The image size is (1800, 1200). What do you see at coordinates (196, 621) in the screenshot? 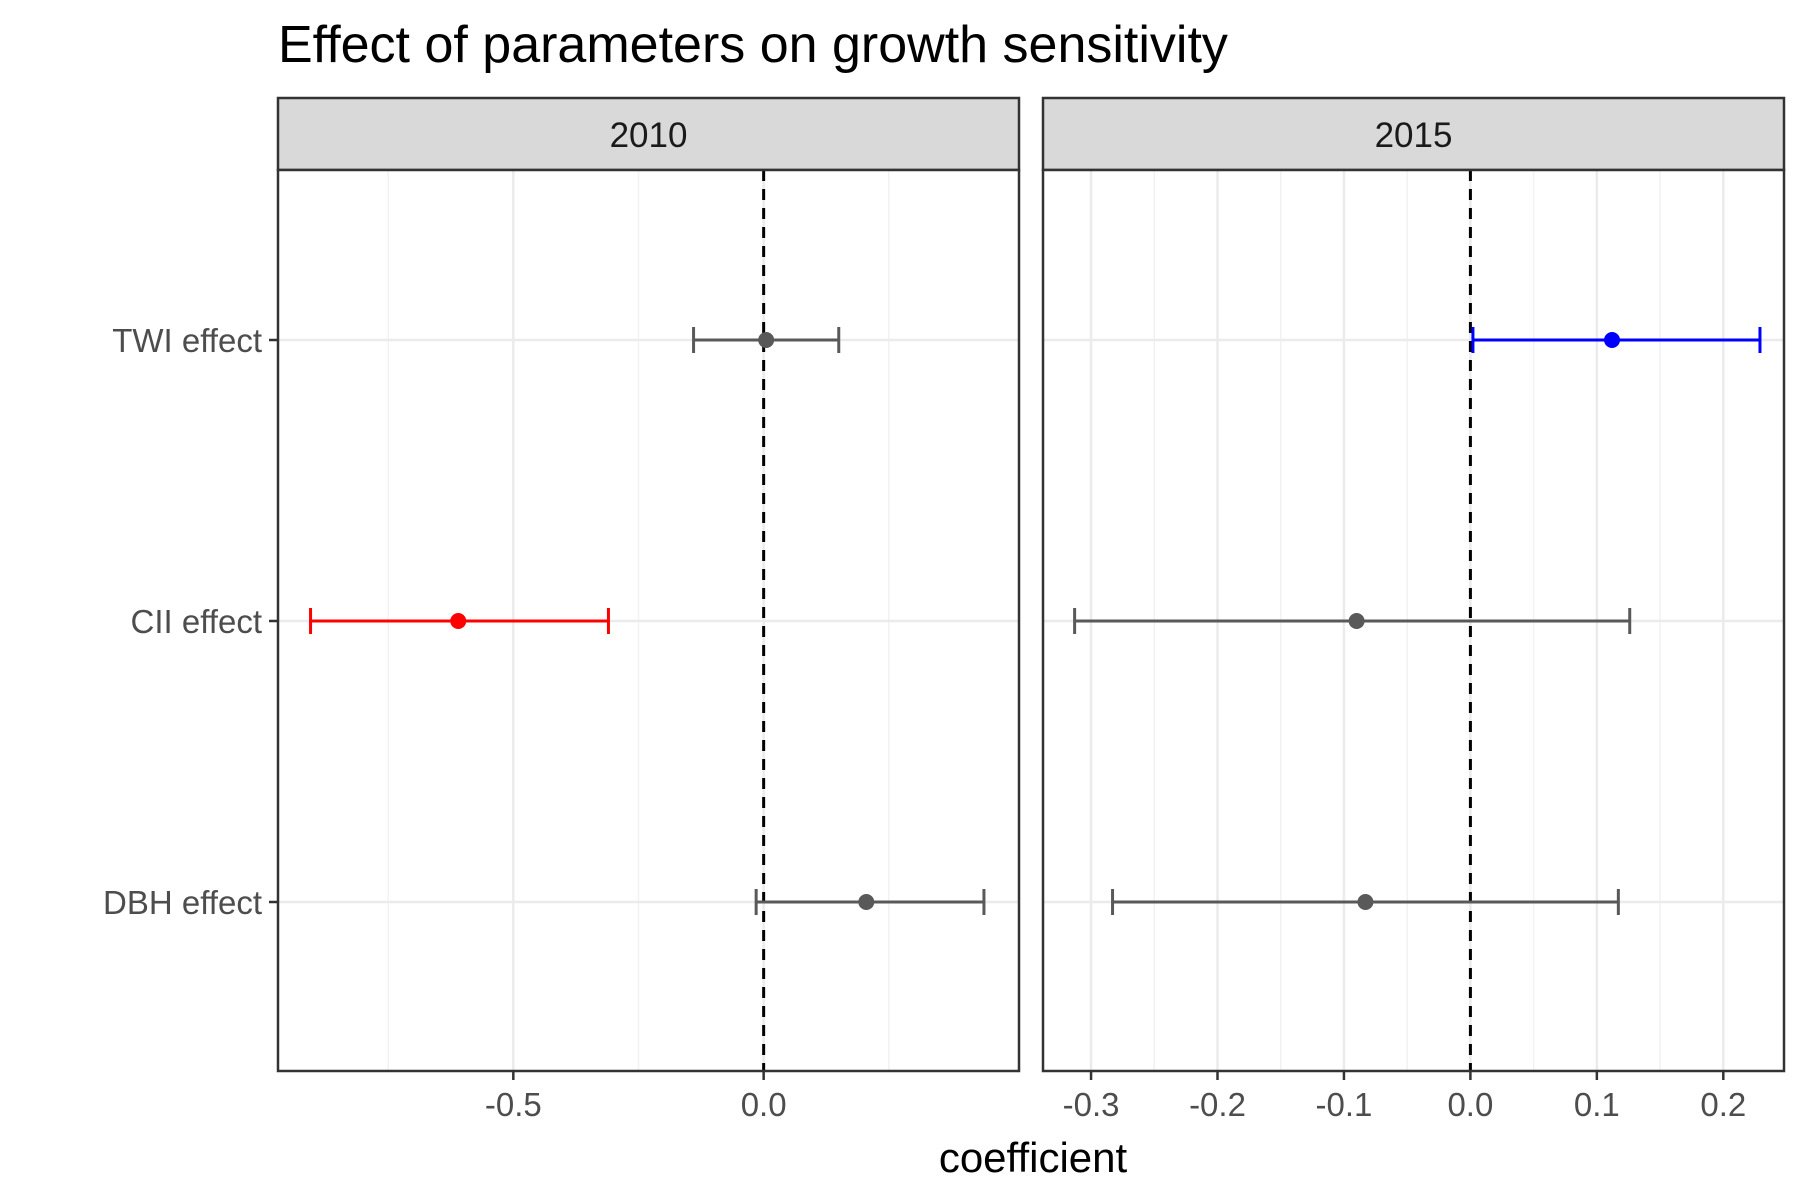
I see `y-tick-label: CII effect` at bounding box center [196, 621].